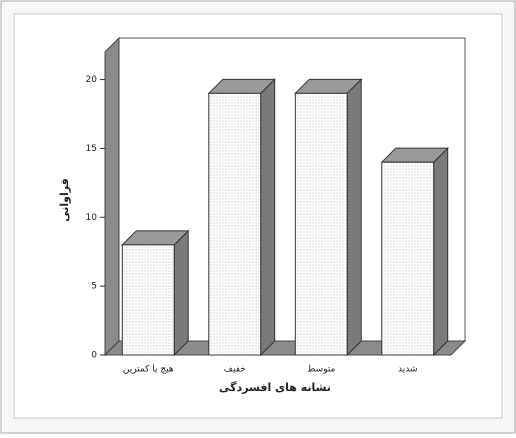 Image resolution: width=516 pixels, height=438 pixels. I want to click on x-tick-label: متوسط, so click(321, 370).